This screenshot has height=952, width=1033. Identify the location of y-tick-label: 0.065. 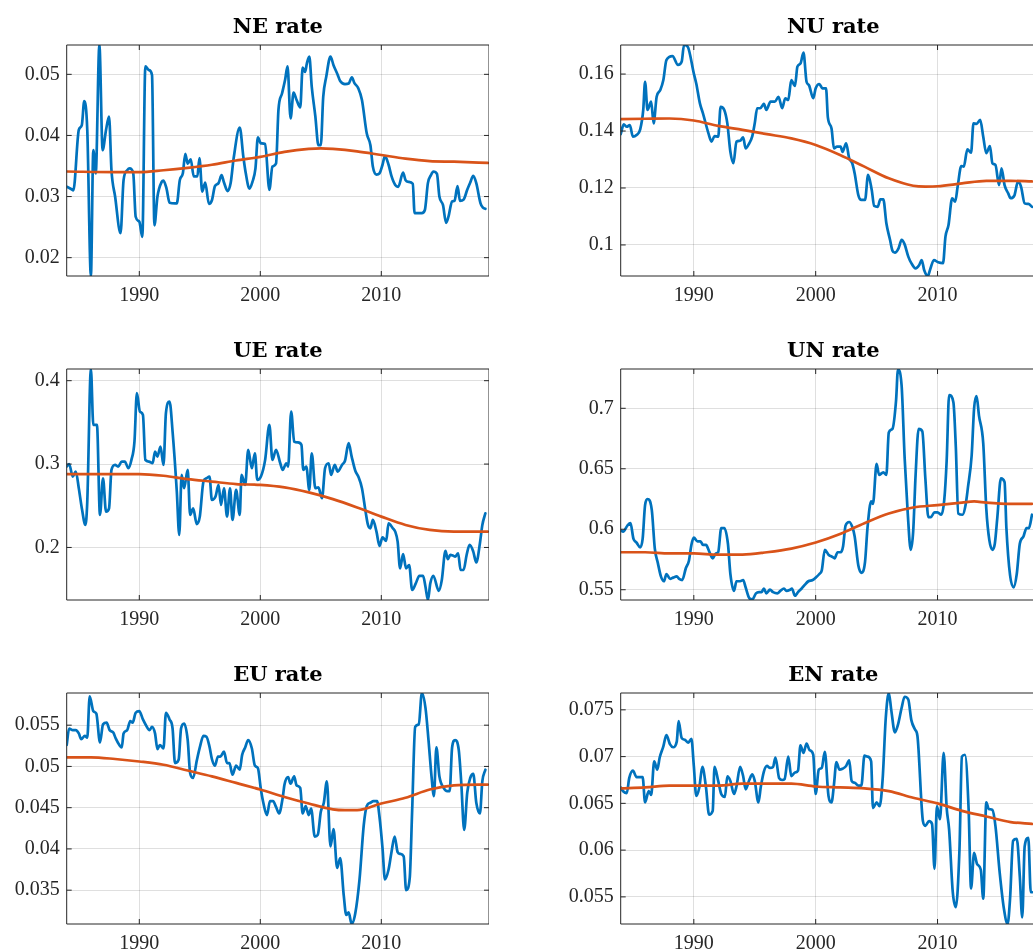
(591, 801).